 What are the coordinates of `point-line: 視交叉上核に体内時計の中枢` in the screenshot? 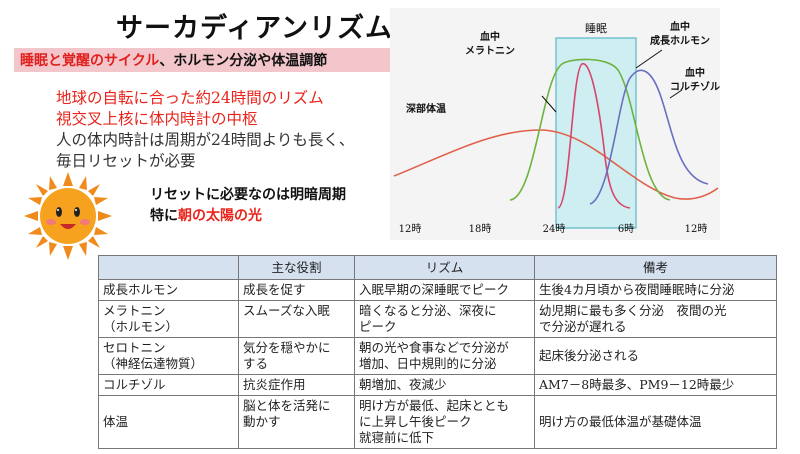 It's located at (157, 119).